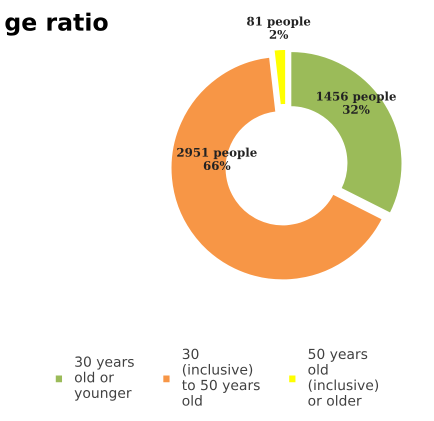 Image resolution: width=434 pixels, height=421 pixels. Describe the element at coordinates (343, 377) in the screenshot. I see `legend-label: 50 years old (inclusive) or older` at that location.